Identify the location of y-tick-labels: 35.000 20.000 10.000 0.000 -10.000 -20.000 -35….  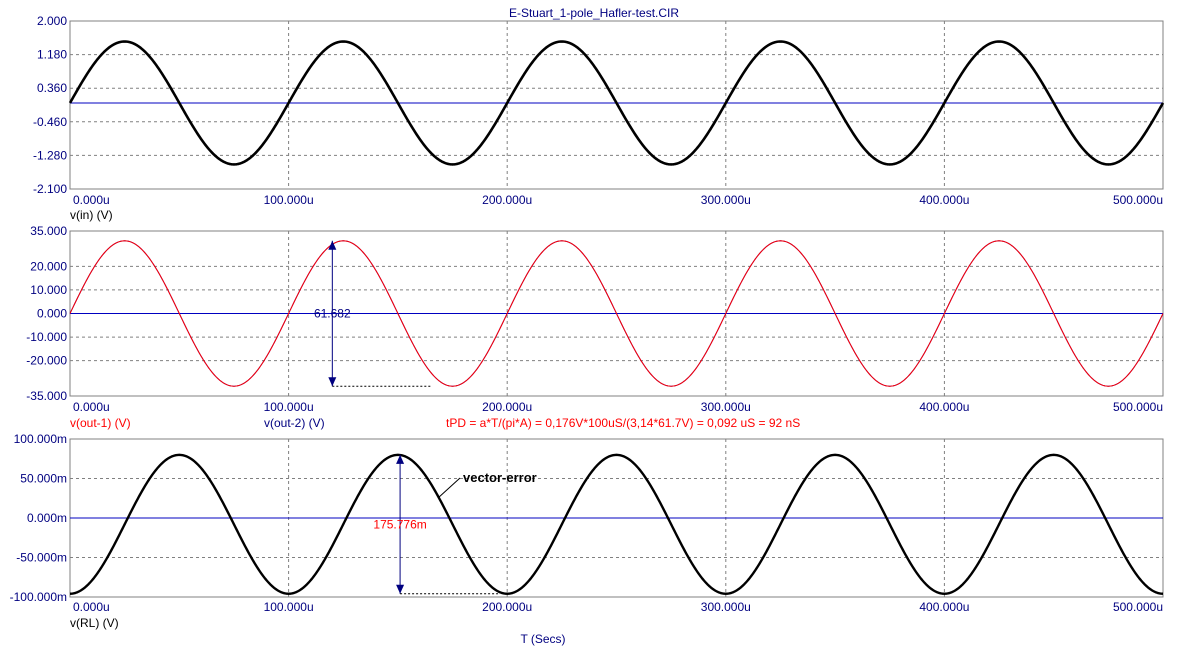
(46, 313).